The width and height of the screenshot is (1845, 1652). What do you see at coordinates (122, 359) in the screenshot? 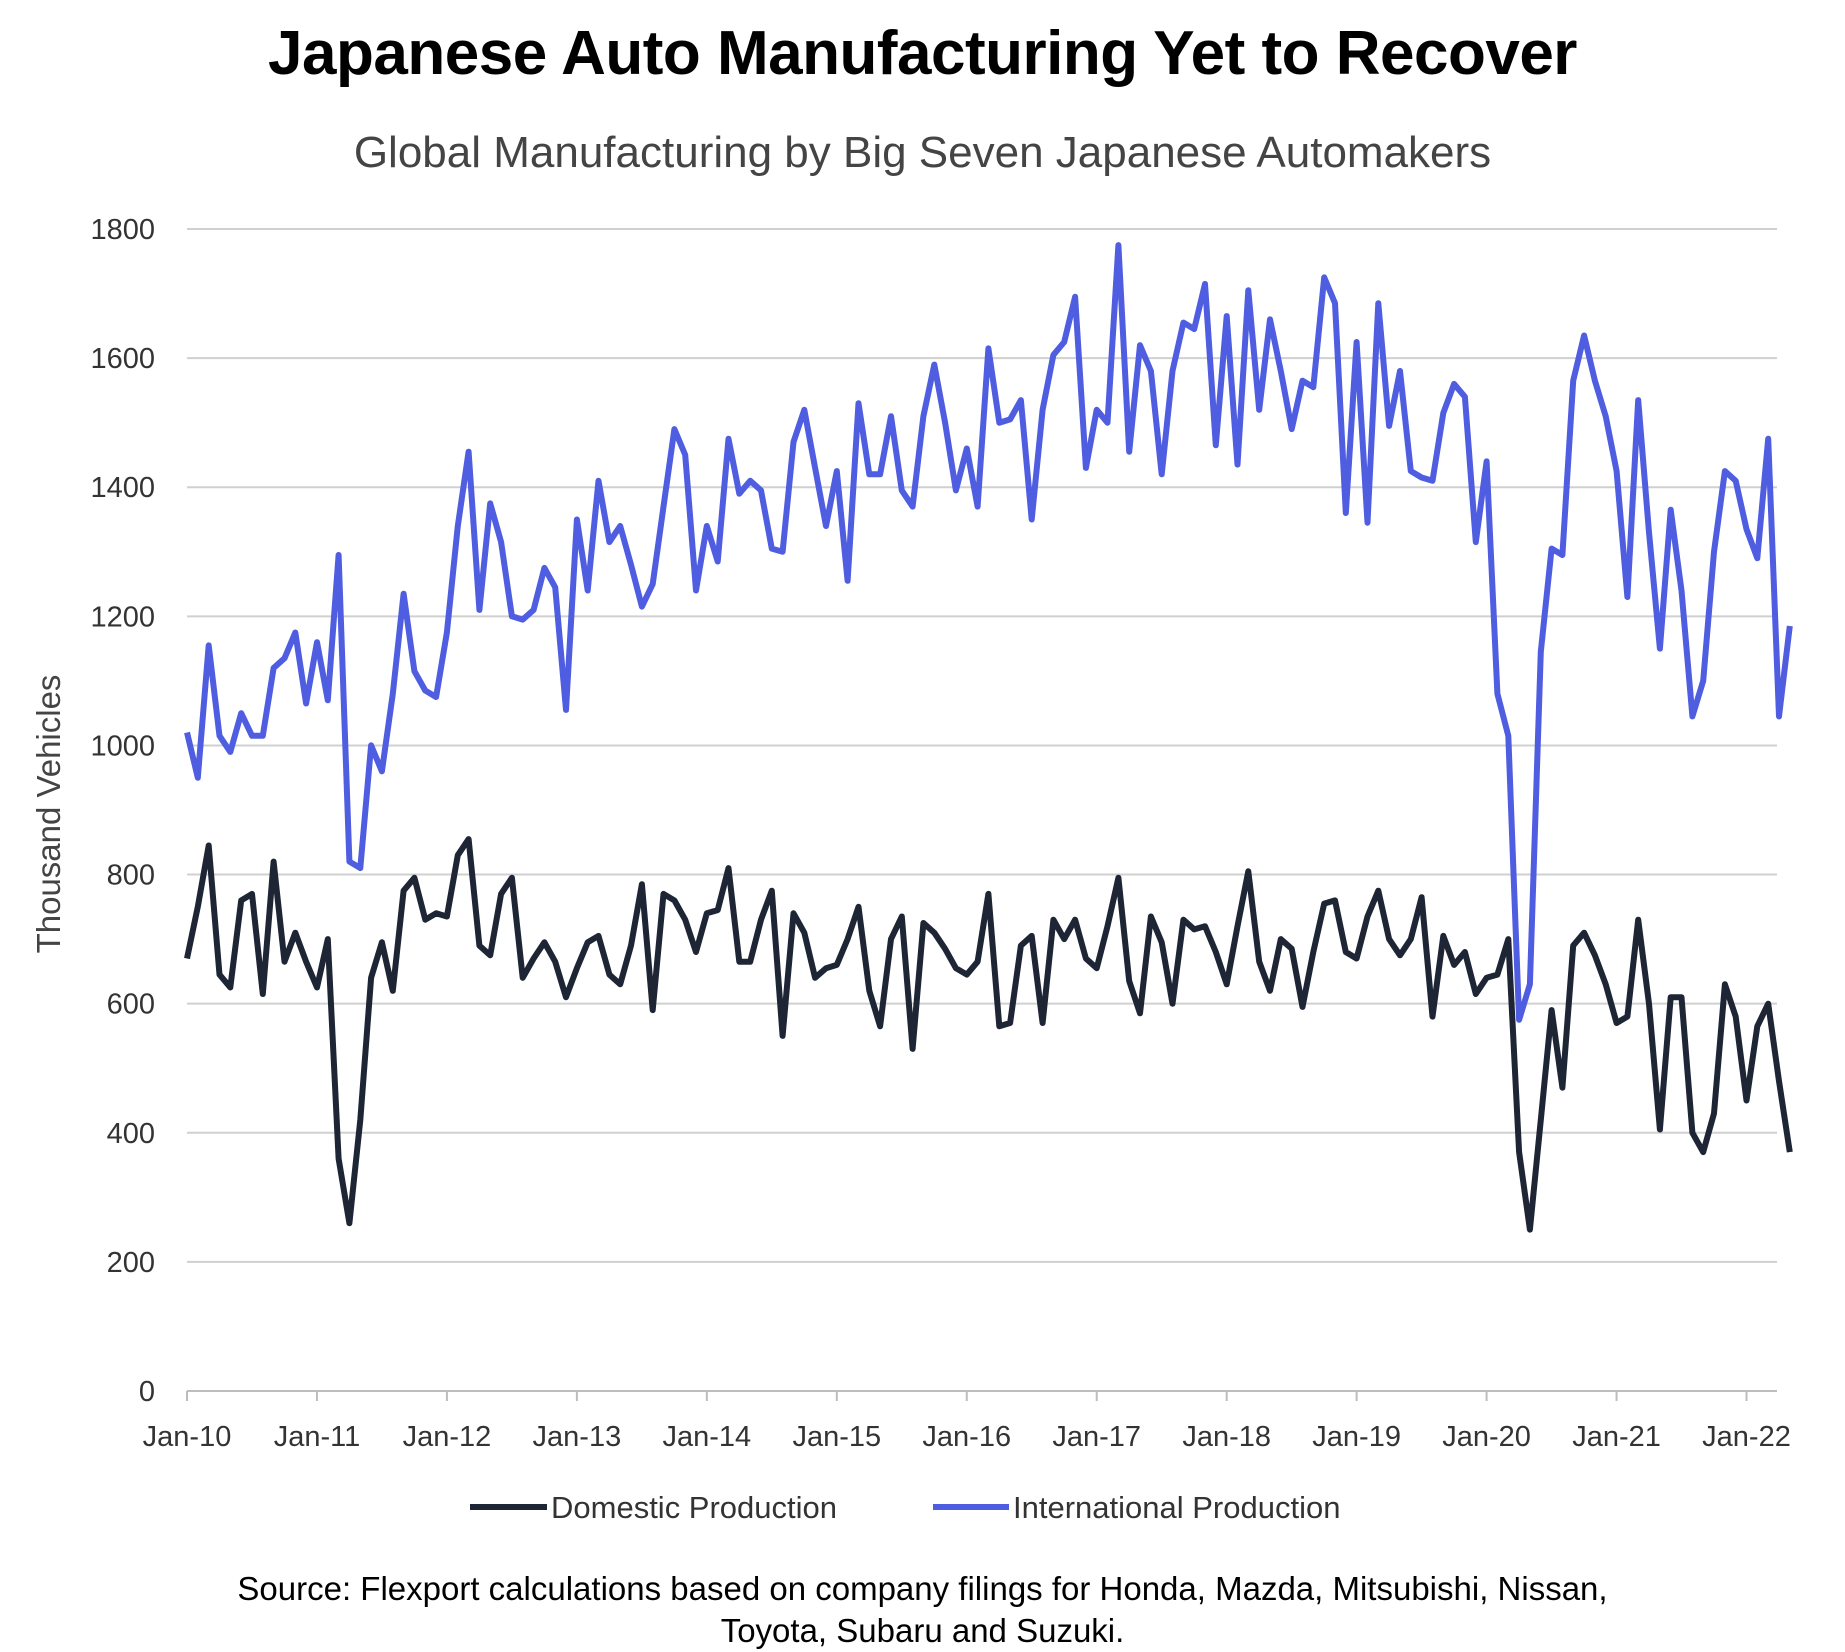
I see `y-tick-label: 1600` at bounding box center [122, 359].